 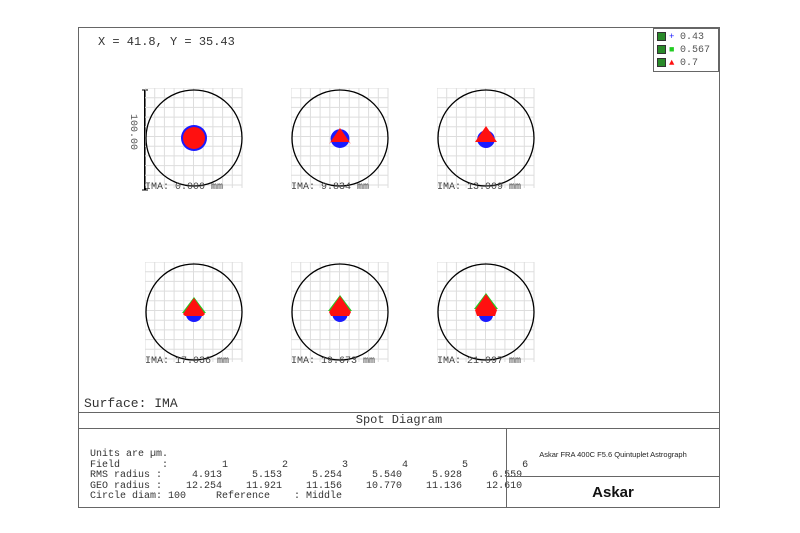 I want to click on spot-cell: IMA: 17.036 mm, so click(x=195, y=318).